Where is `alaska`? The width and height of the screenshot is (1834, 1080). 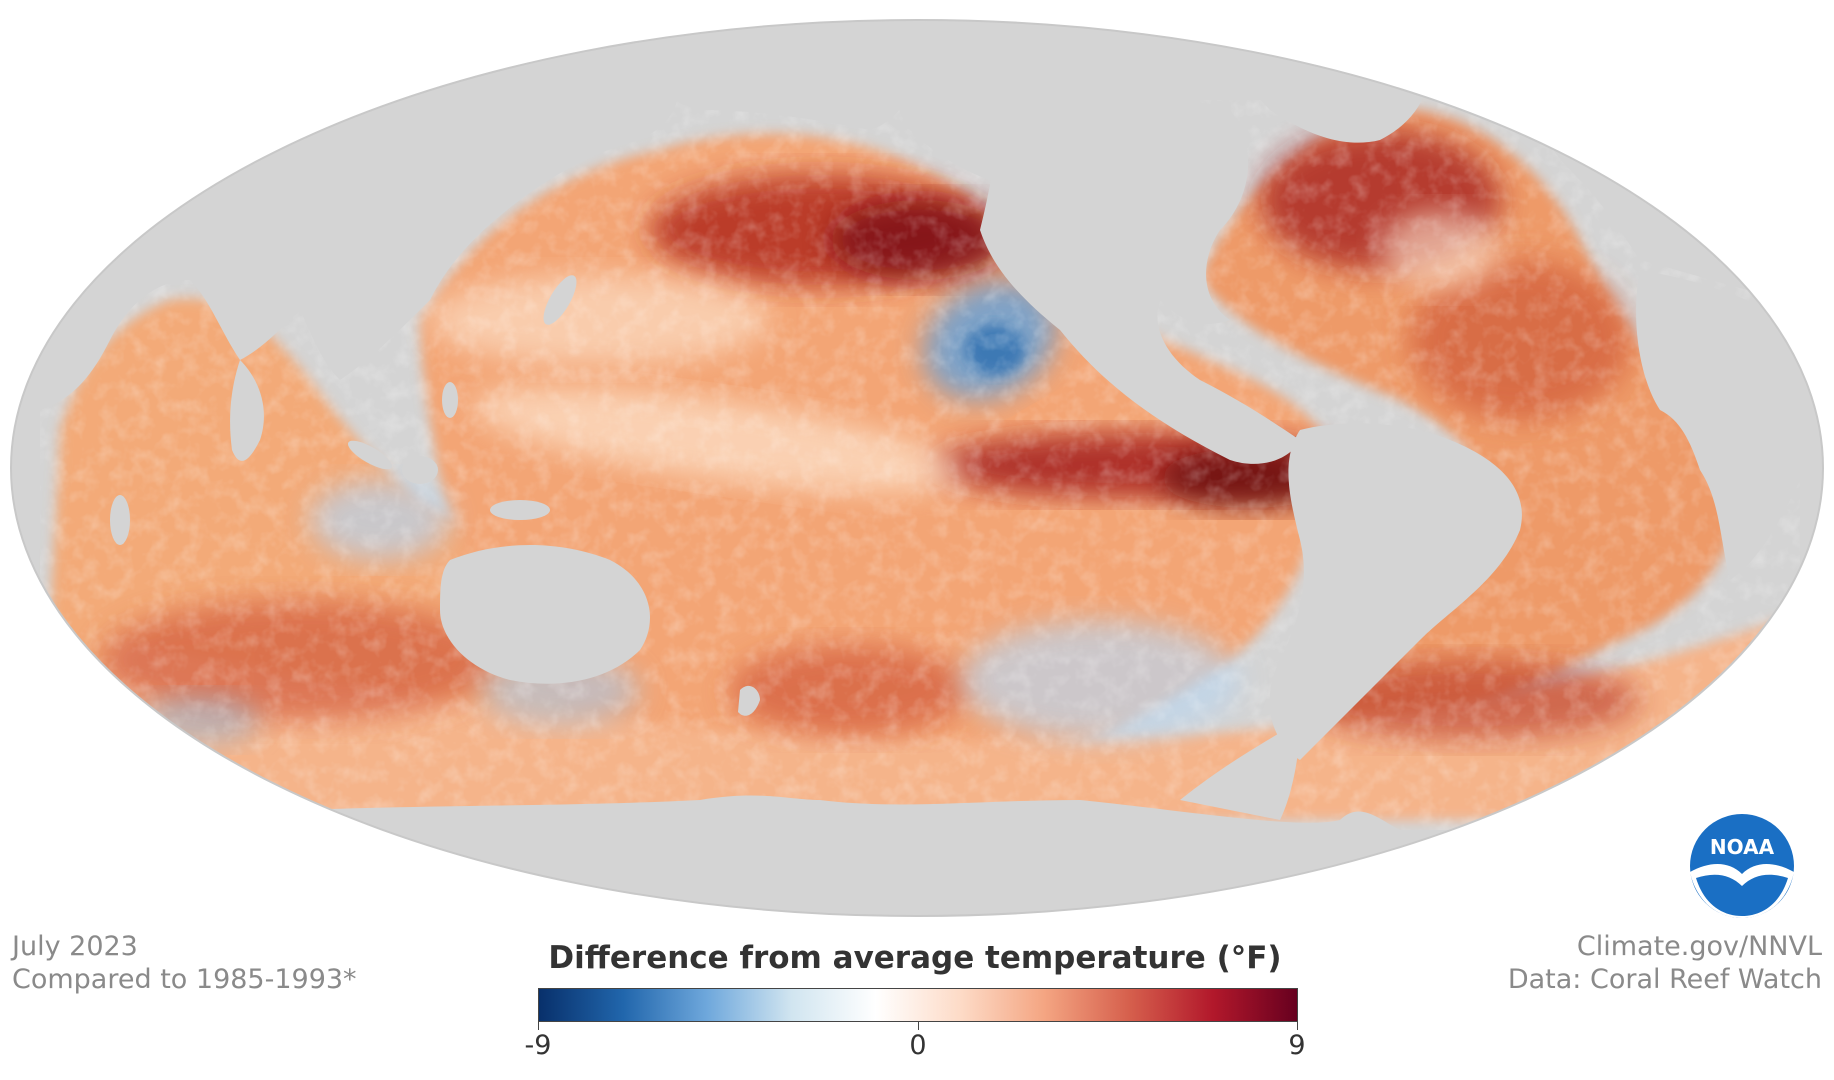
alaska is located at coordinates (967, 120).